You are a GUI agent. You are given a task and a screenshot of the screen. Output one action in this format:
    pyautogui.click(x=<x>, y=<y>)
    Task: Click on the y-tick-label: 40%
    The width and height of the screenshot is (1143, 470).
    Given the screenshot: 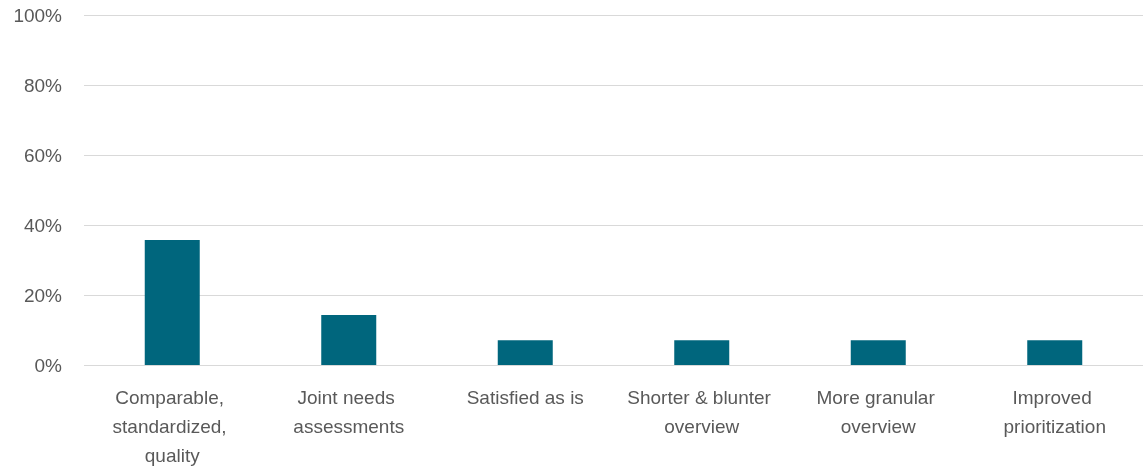 What is the action you would take?
    pyautogui.click(x=43, y=225)
    